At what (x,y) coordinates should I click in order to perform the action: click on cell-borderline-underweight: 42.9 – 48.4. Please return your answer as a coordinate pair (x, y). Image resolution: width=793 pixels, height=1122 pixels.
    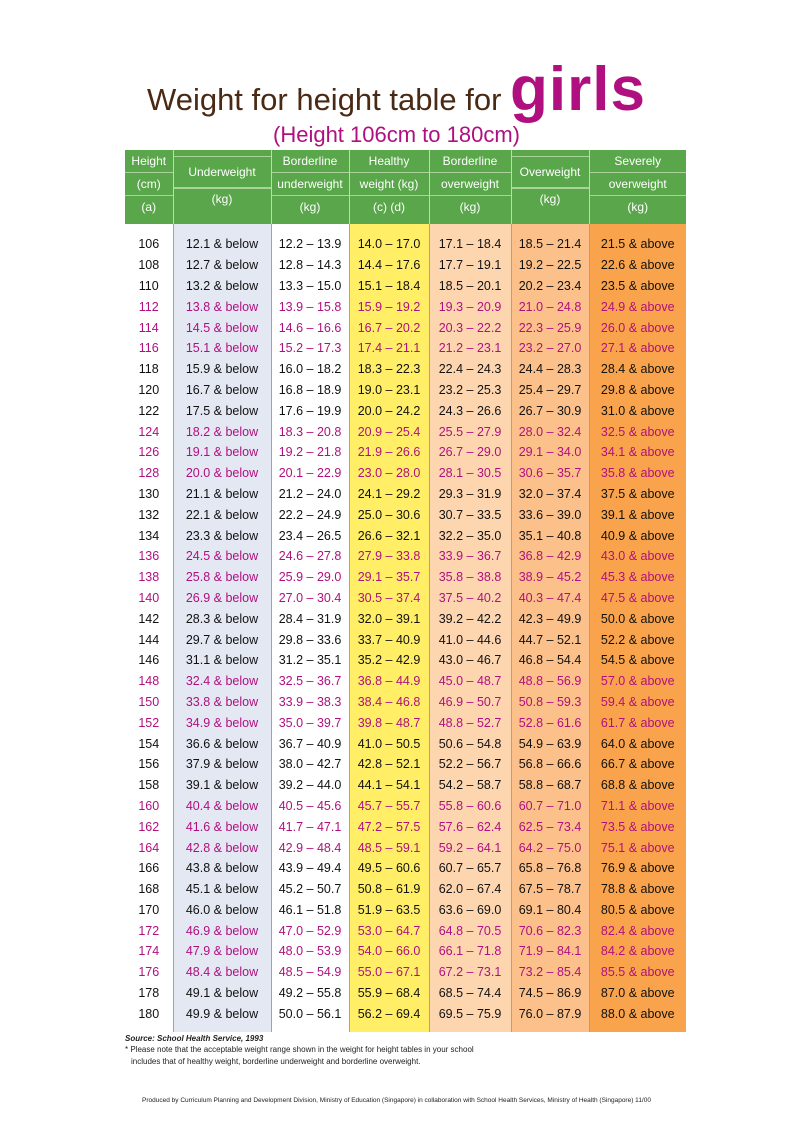
    Looking at the image, I should click on (310, 847).